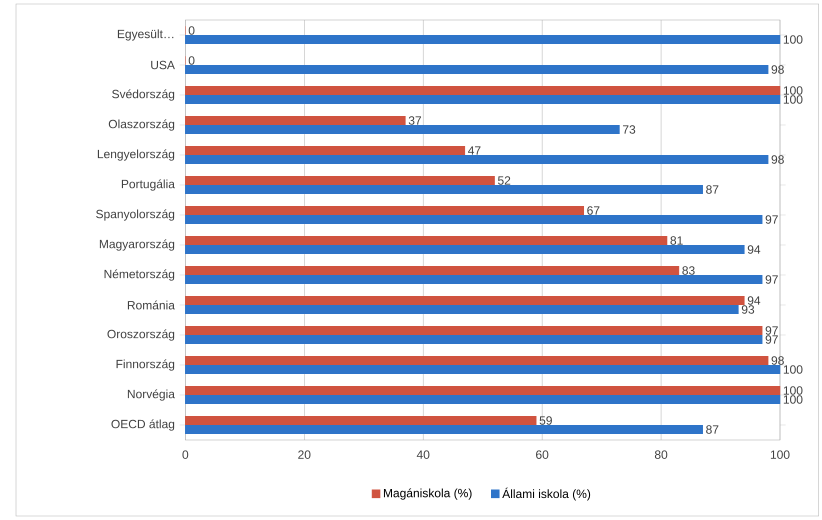 The width and height of the screenshot is (822, 520). What do you see at coordinates (143, 95) in the screenshot?
I see `y-tick-label: Svédország` at bounding box center [143, 95].